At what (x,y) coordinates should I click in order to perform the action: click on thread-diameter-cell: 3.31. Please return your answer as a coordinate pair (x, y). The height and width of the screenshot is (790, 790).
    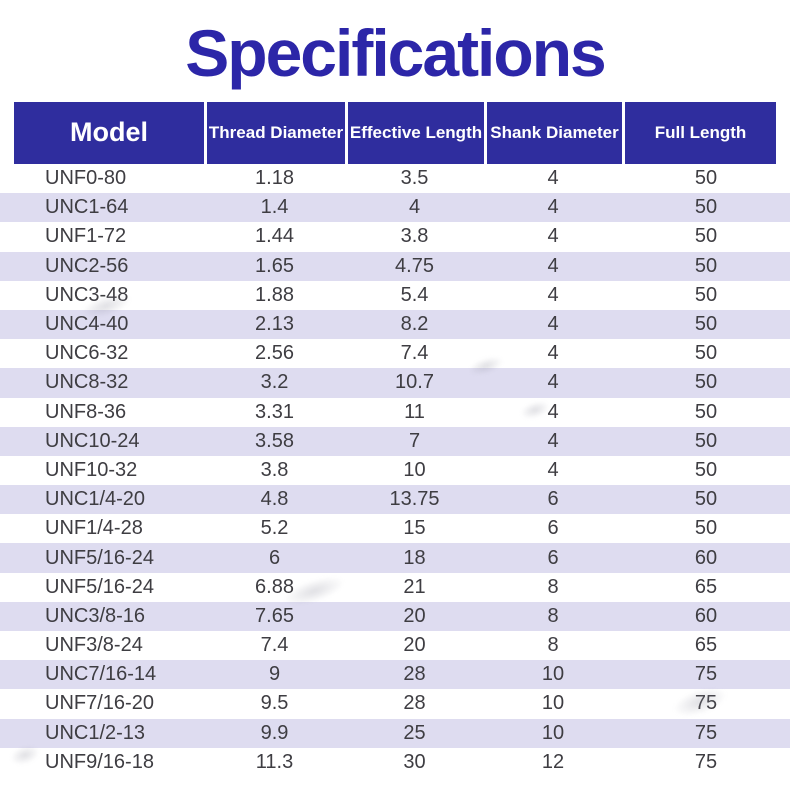
    Looking at the image, I should click on (274, 411).